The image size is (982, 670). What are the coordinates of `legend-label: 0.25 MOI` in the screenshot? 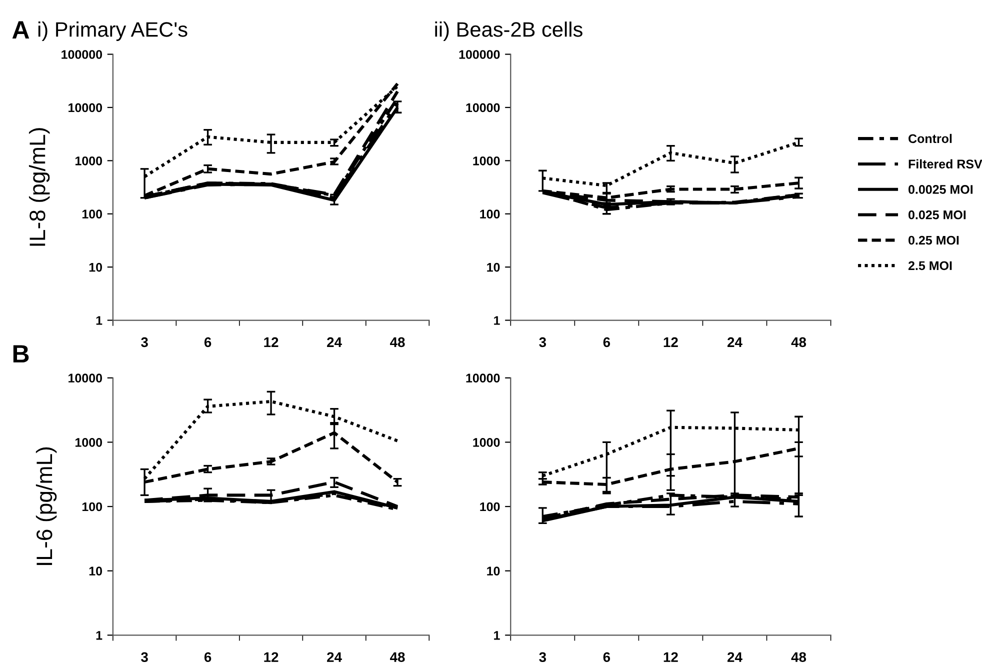 It's located at (933, 240).